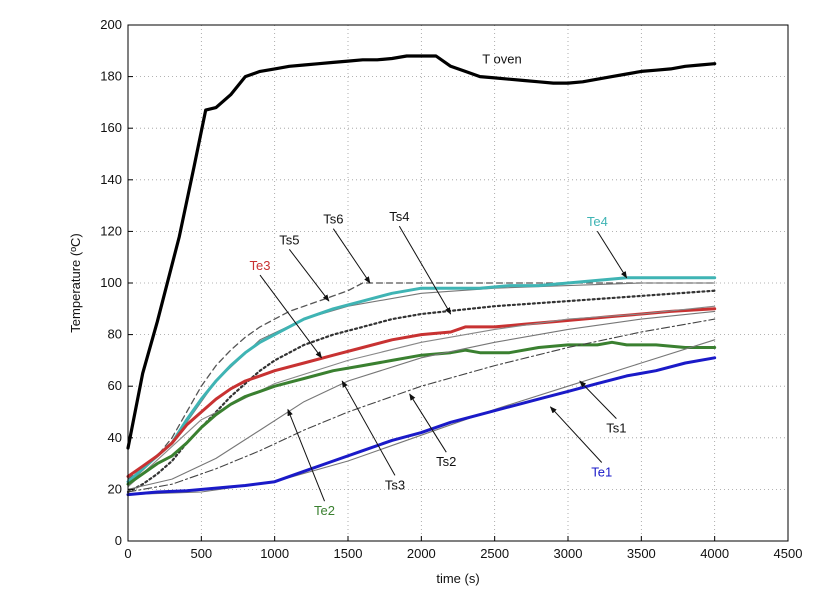  Describe the element at coordinates (601, 472) in the screenshot. I see `annotation-te1: Te1` at that location.